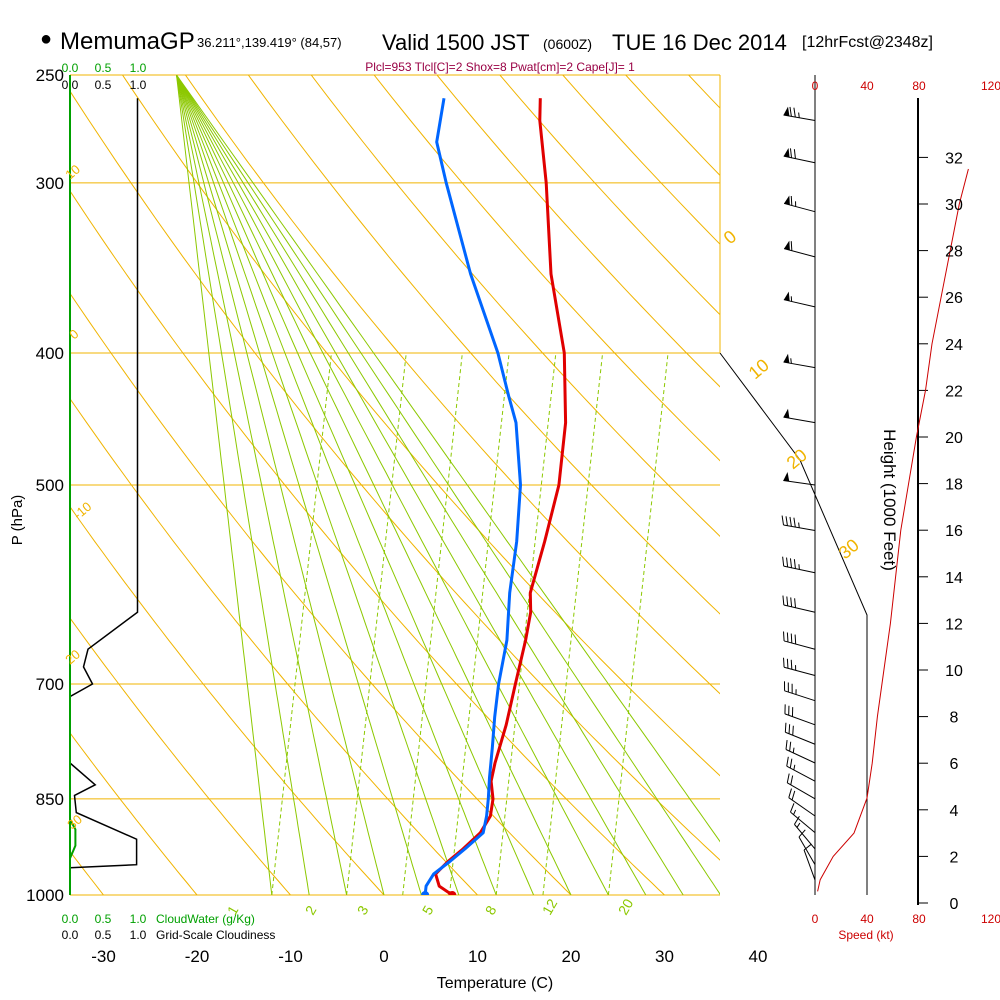 The image size is (1000, 1000). What do you see at coordinates (954, 345) in the screenshot?
I see `height-tick-label: 24` at bounding box center [954, 345].